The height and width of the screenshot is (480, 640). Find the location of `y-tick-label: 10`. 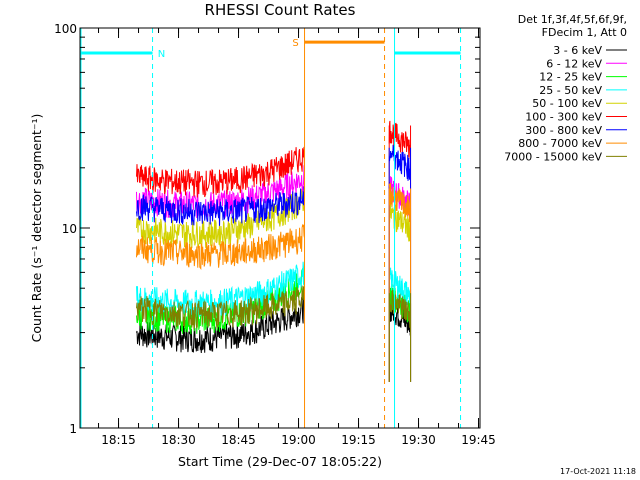

y-tick-label: 10 is located at coordinates (69, 229).